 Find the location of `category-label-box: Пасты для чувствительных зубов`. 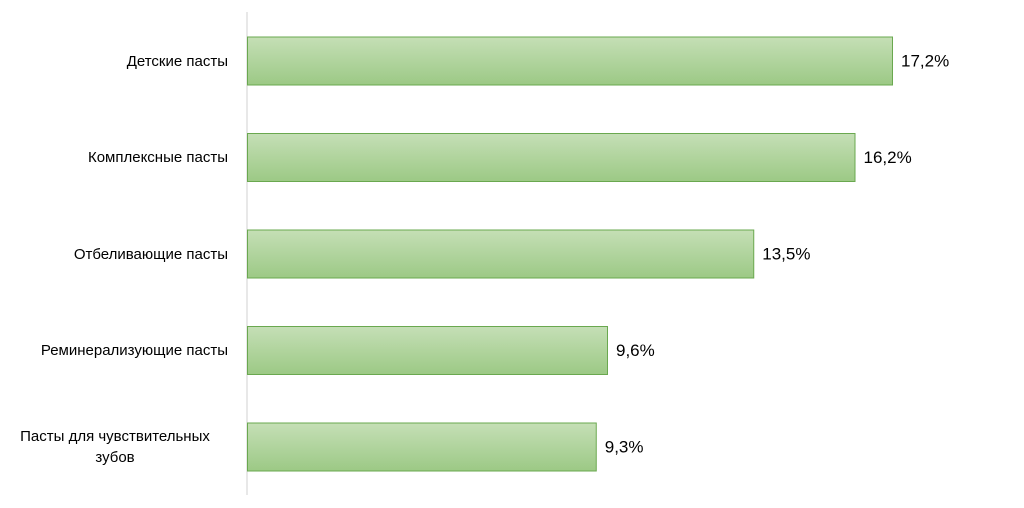

category-label-box: Пасты для чувствительных зубов is located at coordinates (114, 447).